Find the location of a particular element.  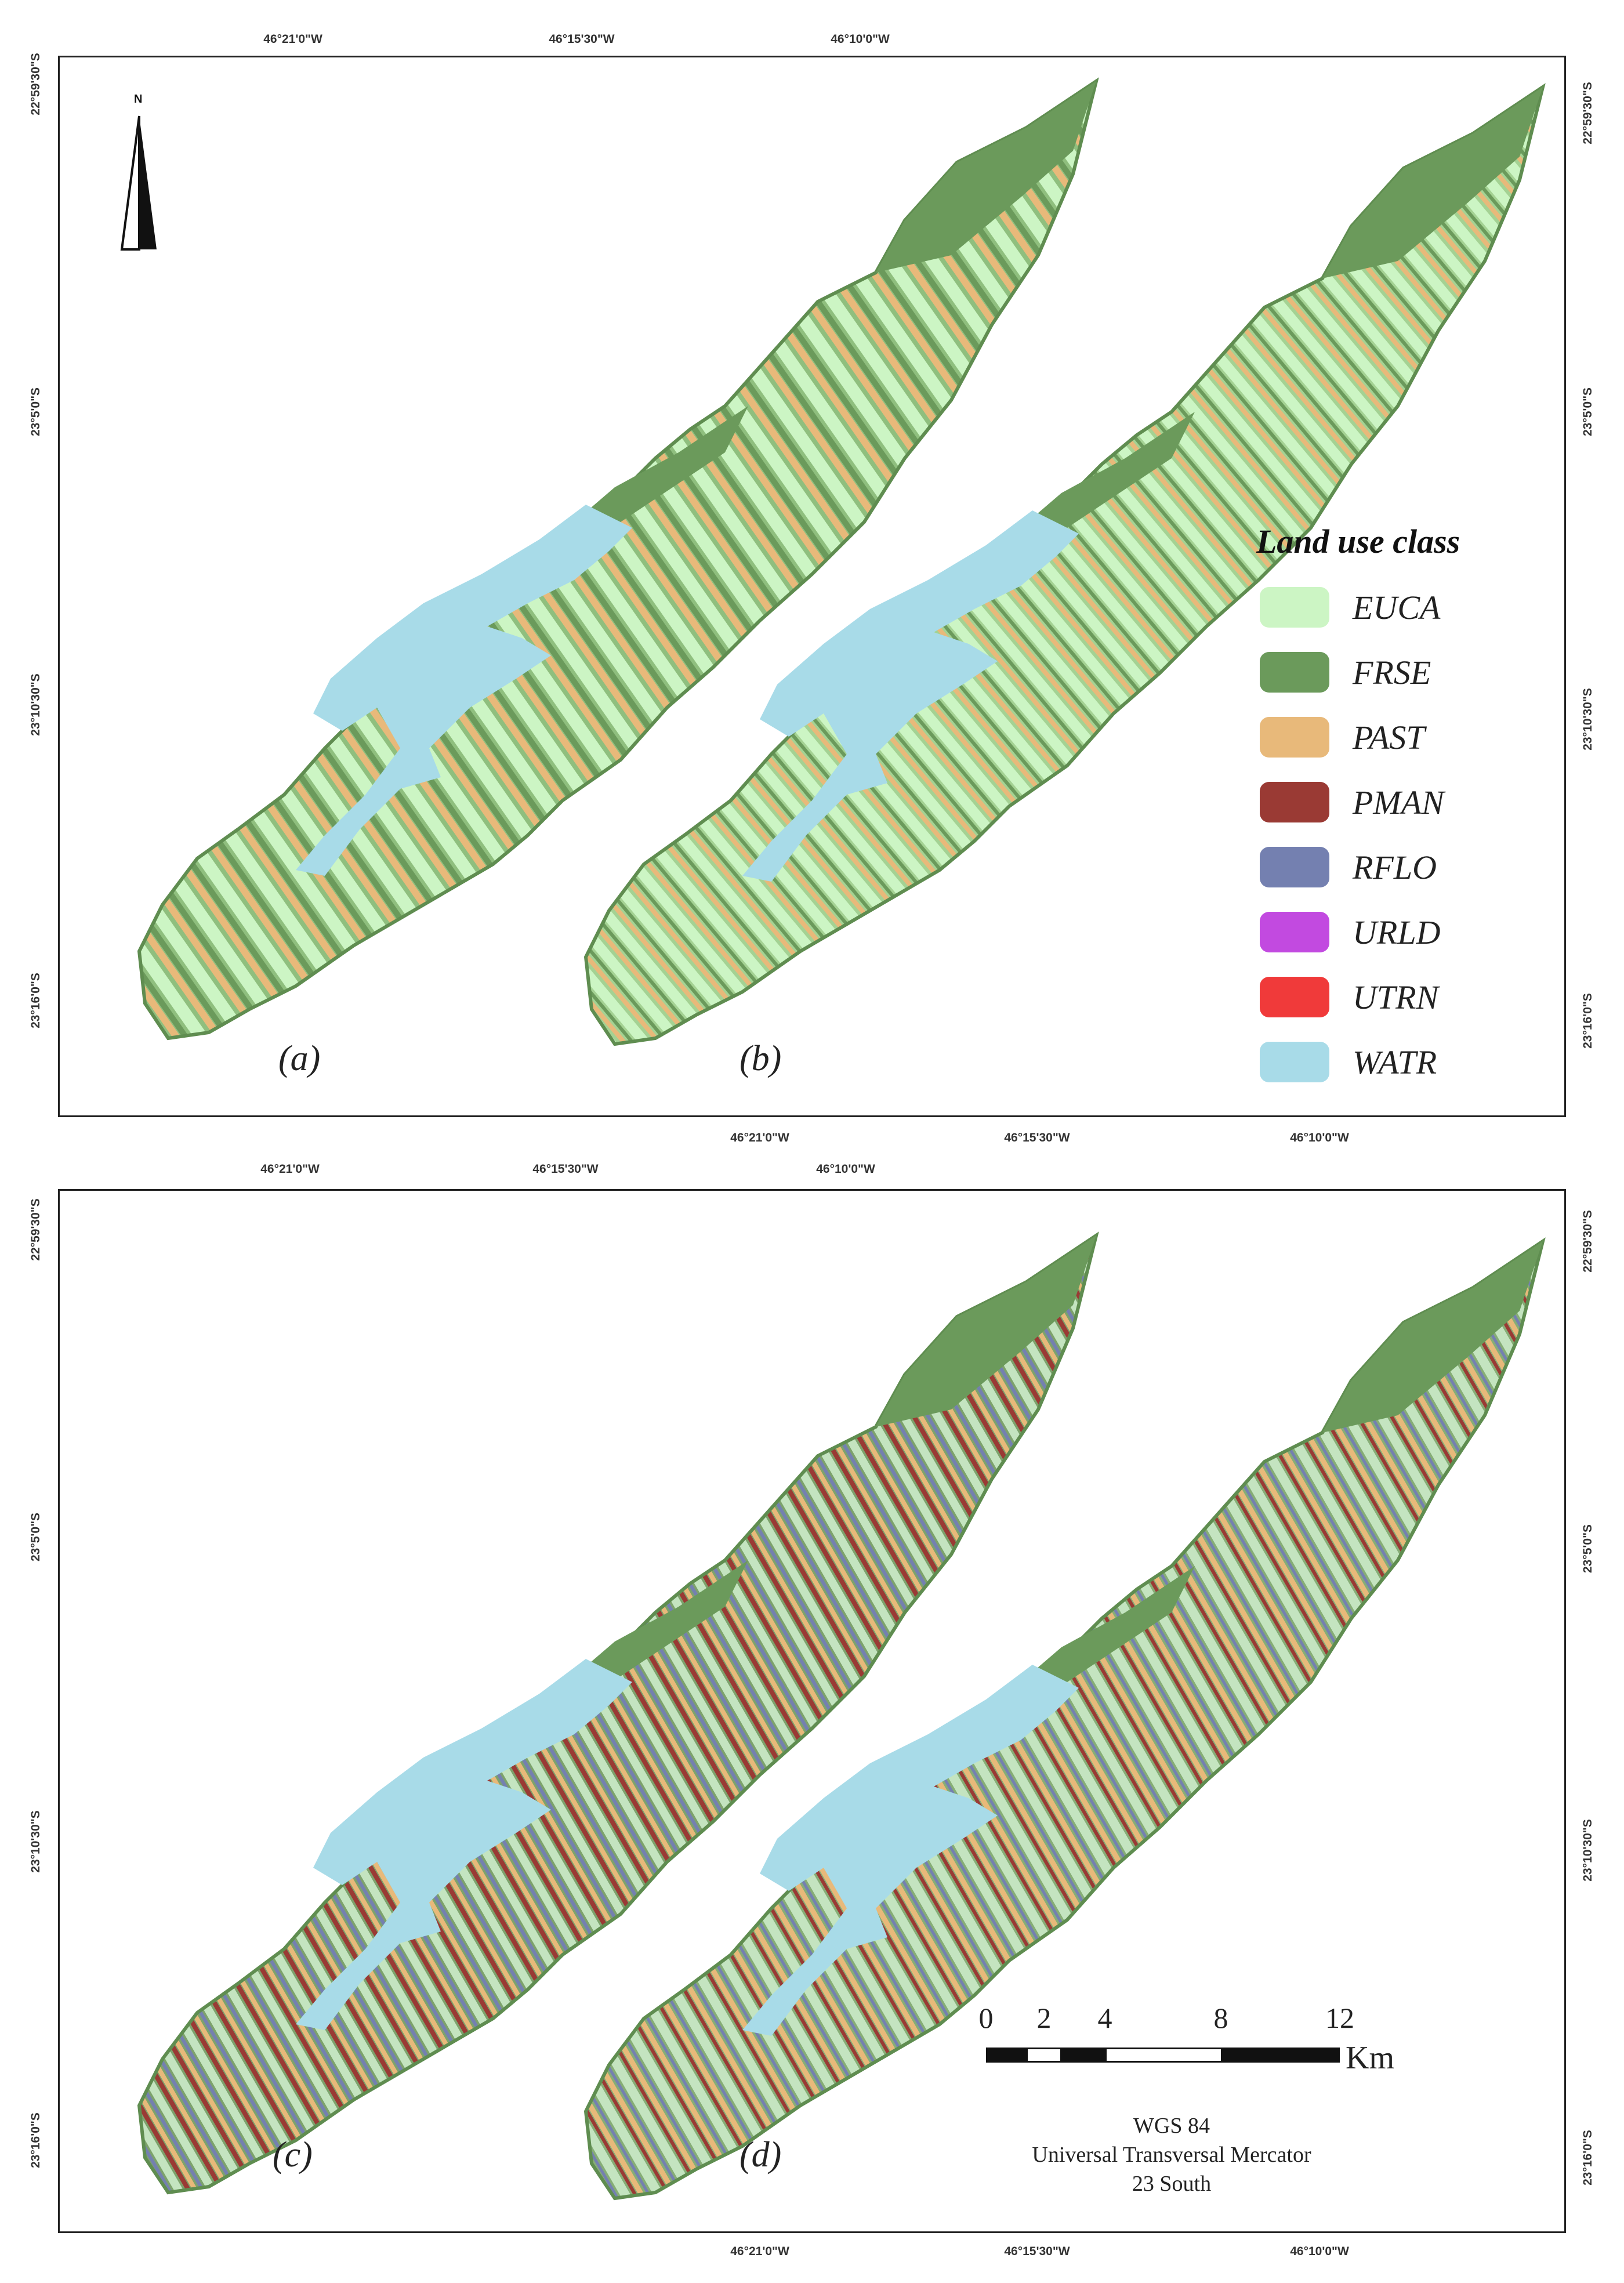

scale-tick-label: 2 is located at coordinates (1044, 2018).